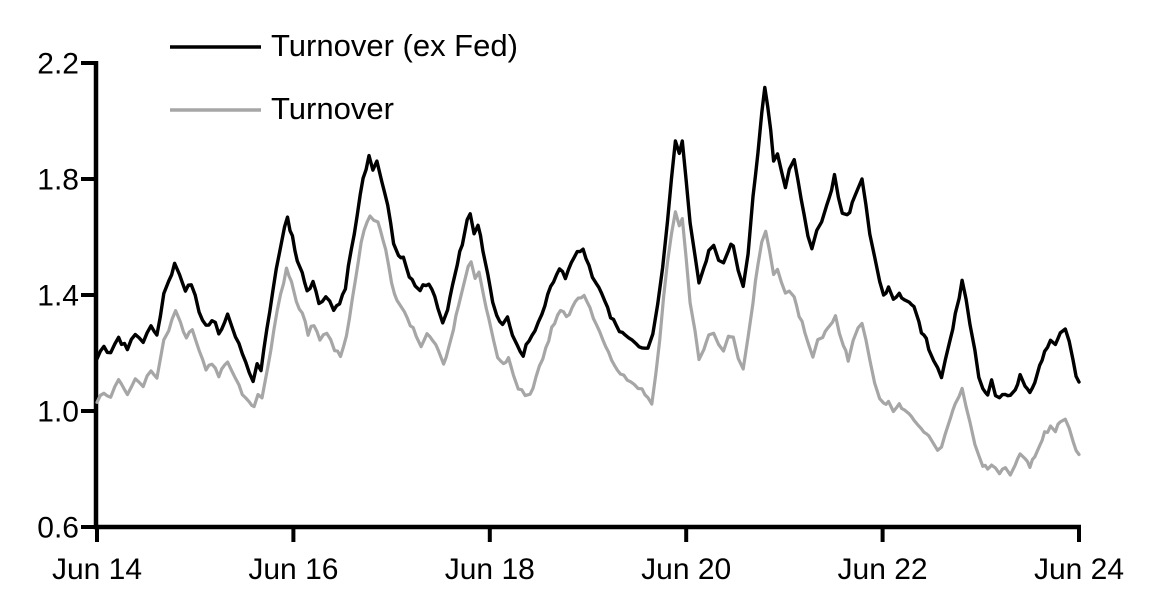 The width and height of the screenshot is (1152, 597). Describe the element at coordinates (58, 412) in the screenshot. I see `y-axis-tick-label: 1.0` at that location.